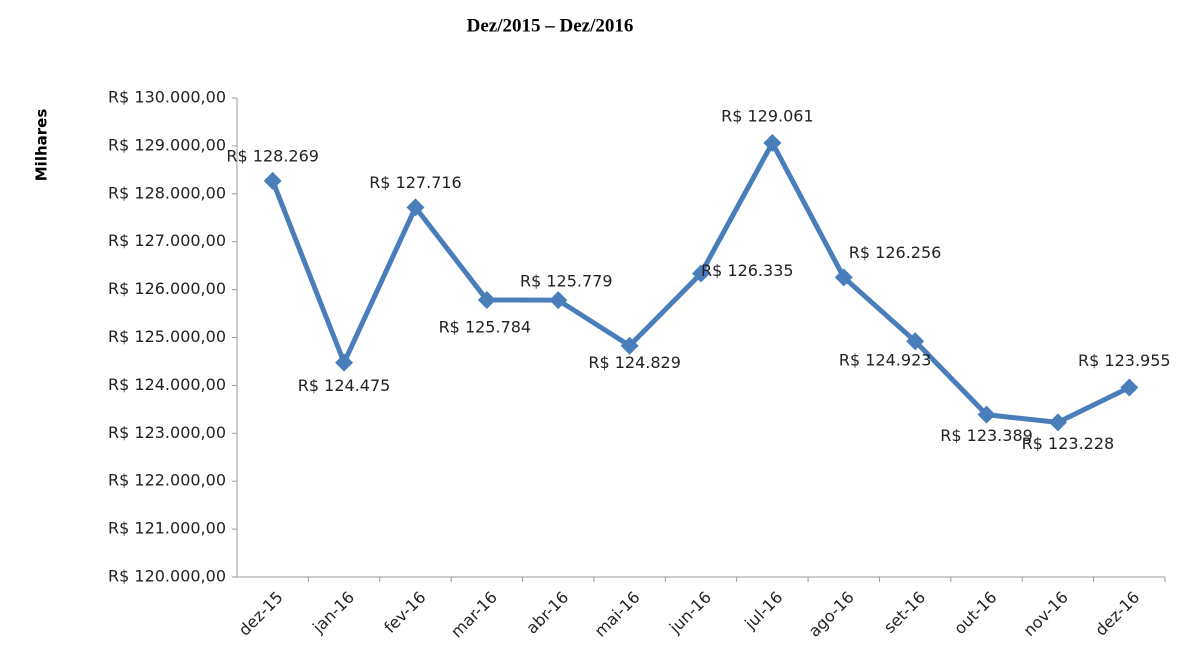  What do you see at coordinates (167, 288) in the screenshot?
I see `y-tick-label: R$ 126.000,00` at bounding box center [167, 288].